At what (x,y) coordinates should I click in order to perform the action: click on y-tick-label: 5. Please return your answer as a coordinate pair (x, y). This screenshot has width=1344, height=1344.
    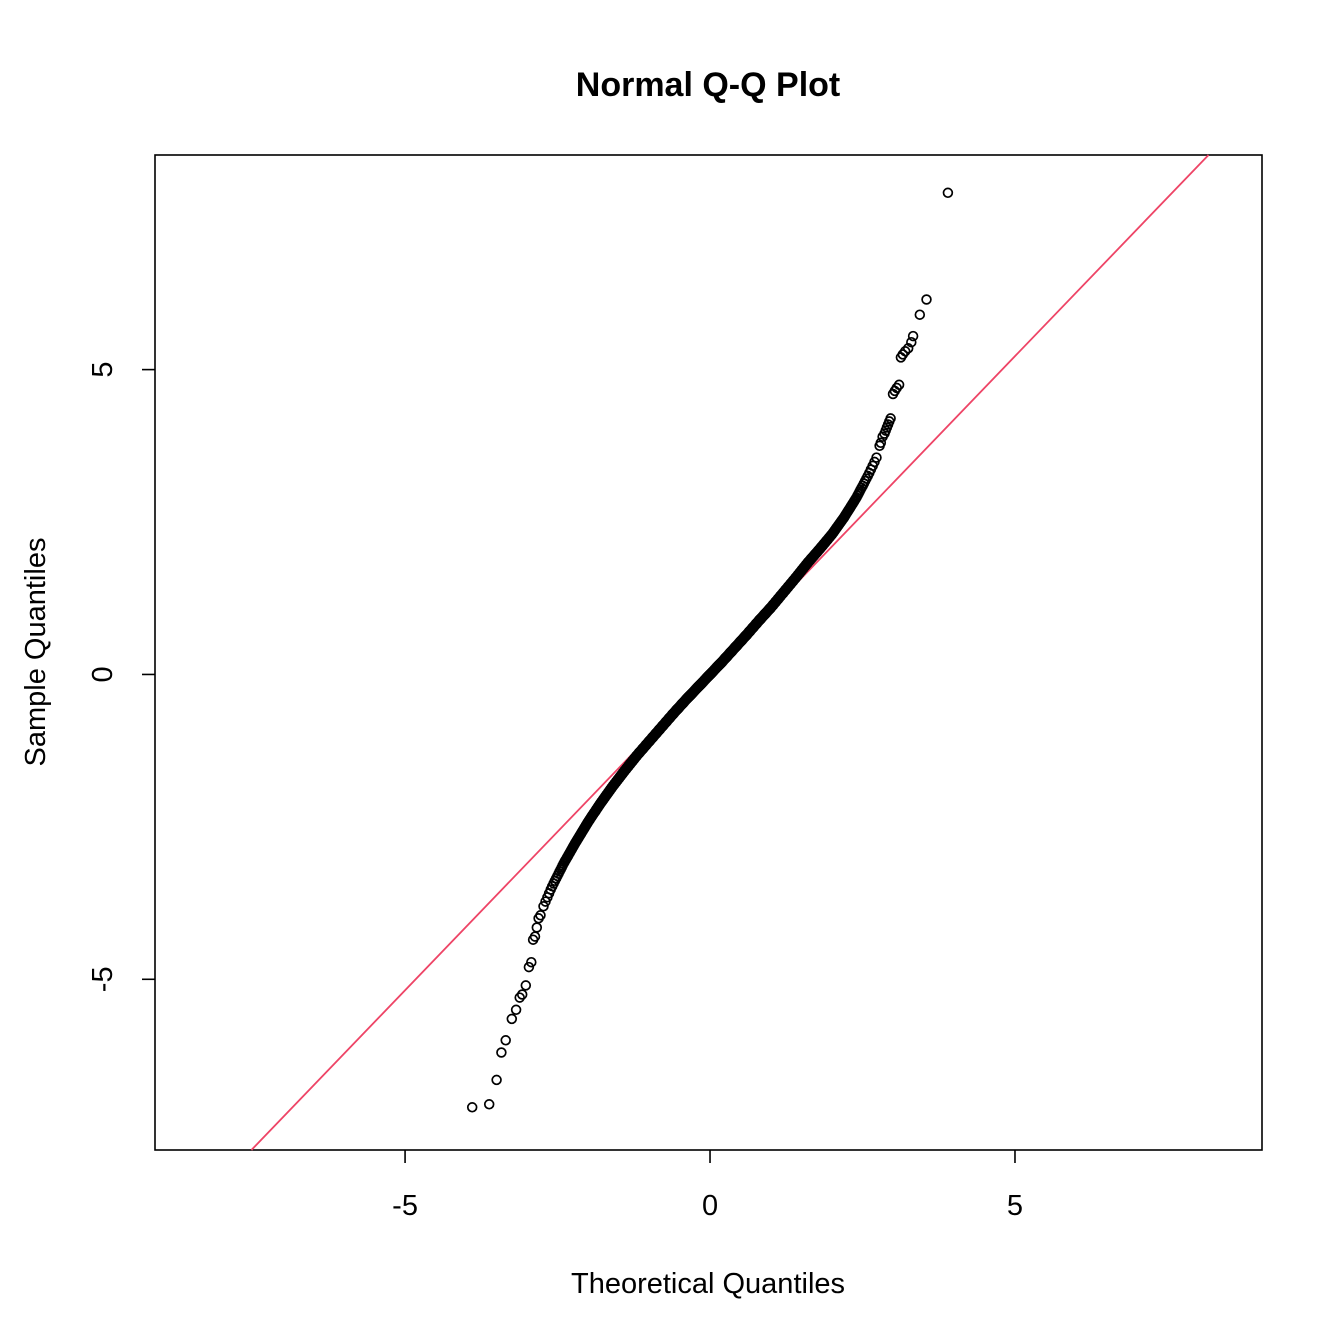
    Looking at the image, I should click on (103, 370).